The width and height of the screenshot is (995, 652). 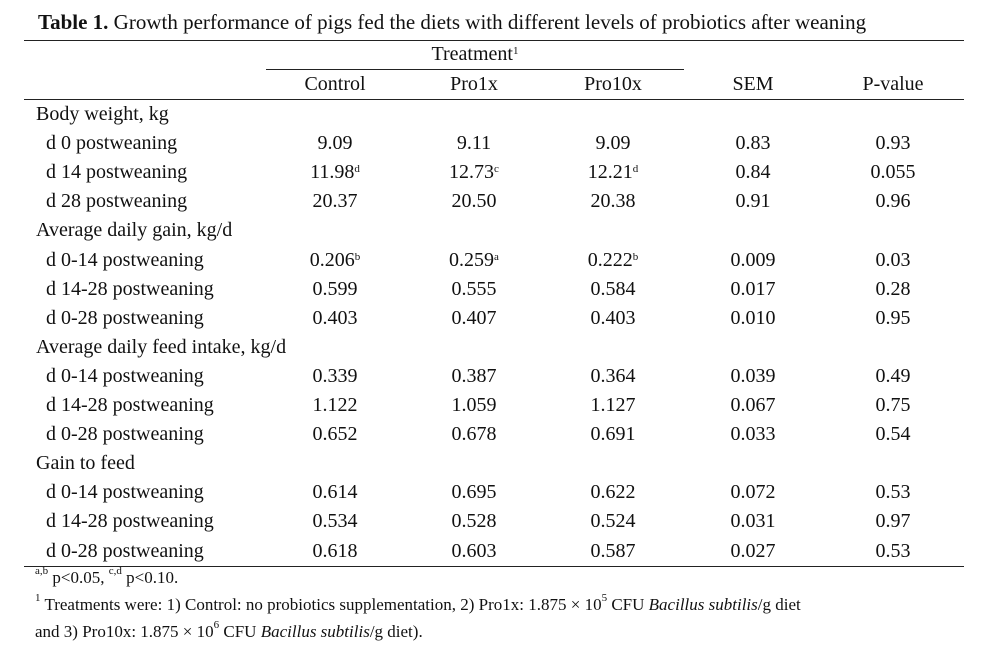 I want to click on cell-value: 0.96, so click(x=893, y=201).